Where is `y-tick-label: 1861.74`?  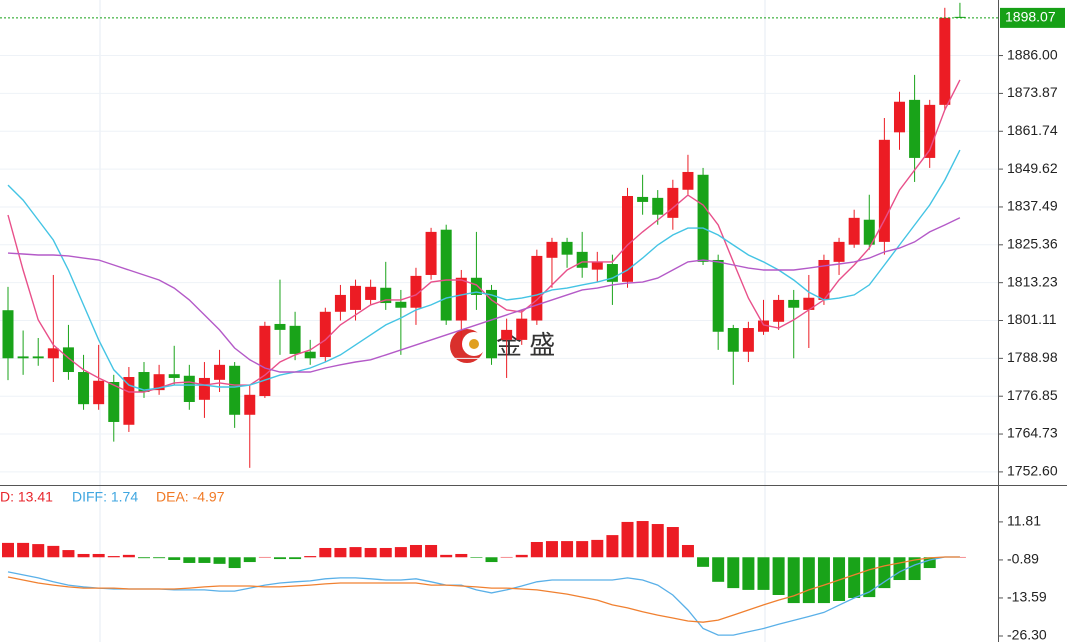 y-tick-label: 1861.74 is located at coordinates (1032, 130).